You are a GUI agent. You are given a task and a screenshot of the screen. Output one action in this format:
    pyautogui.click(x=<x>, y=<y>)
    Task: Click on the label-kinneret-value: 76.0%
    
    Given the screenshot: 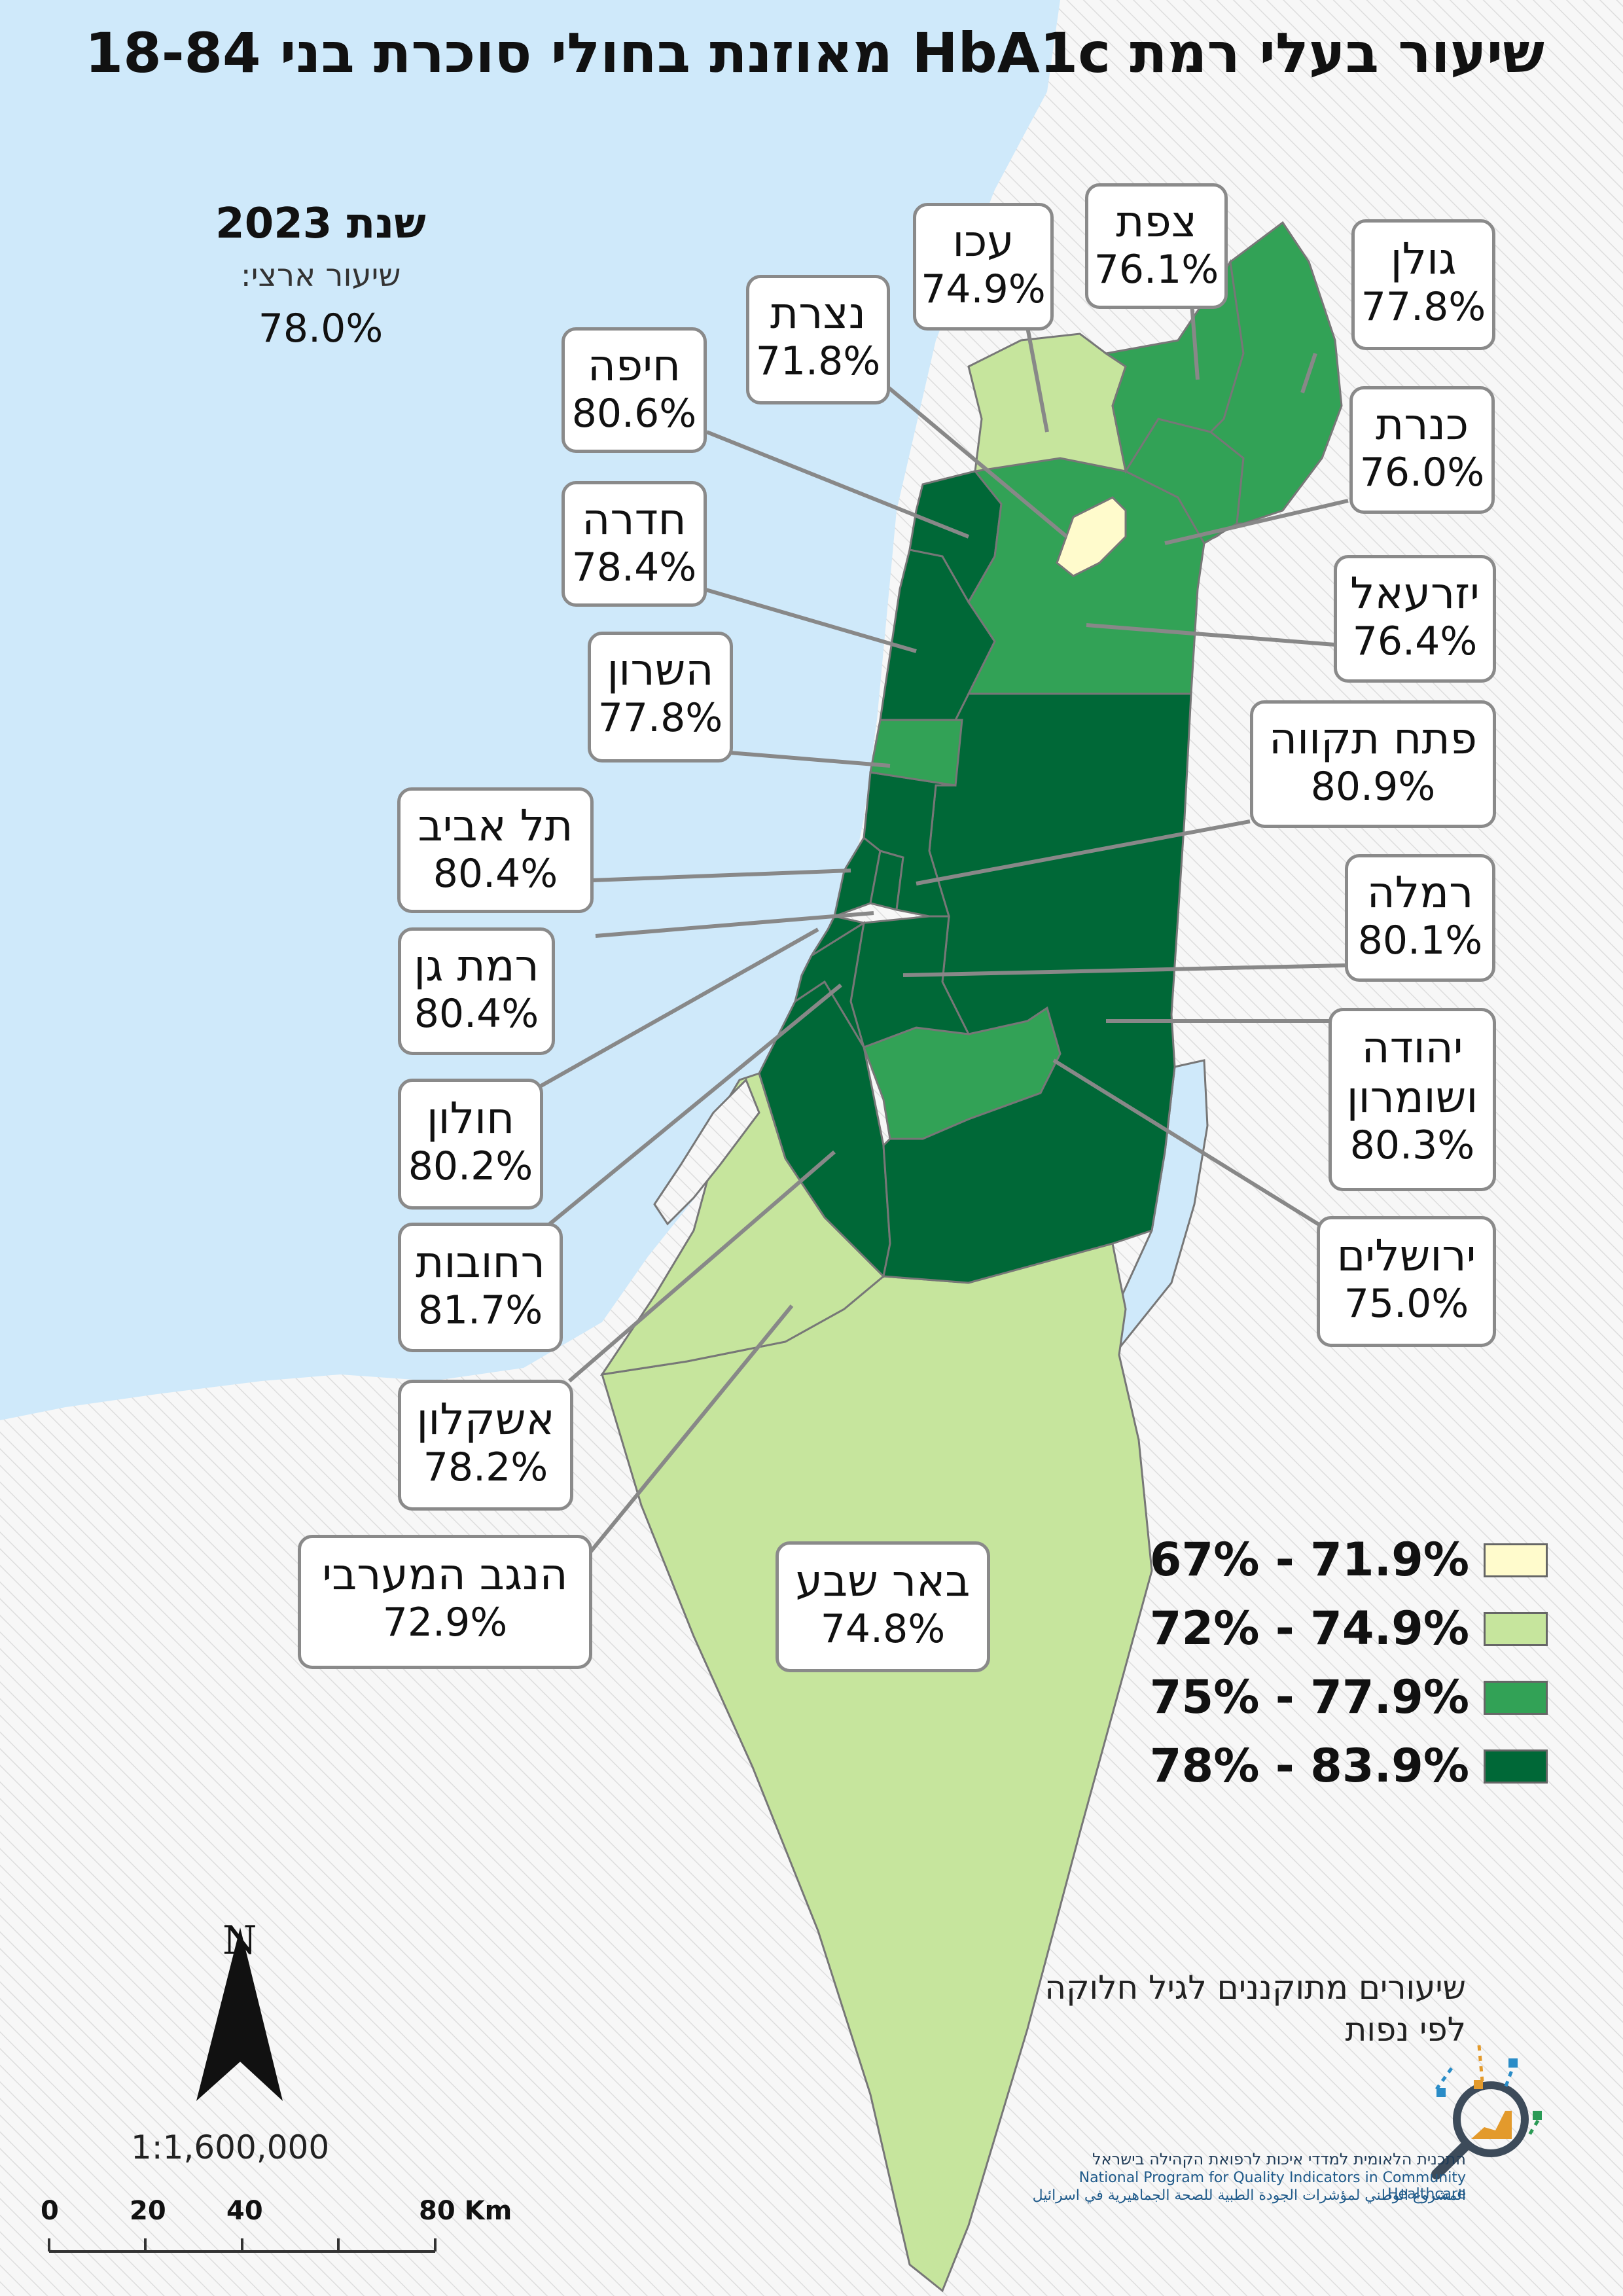 What is the action you would take?
    pyautogui.click(x=1422, y=472)
    